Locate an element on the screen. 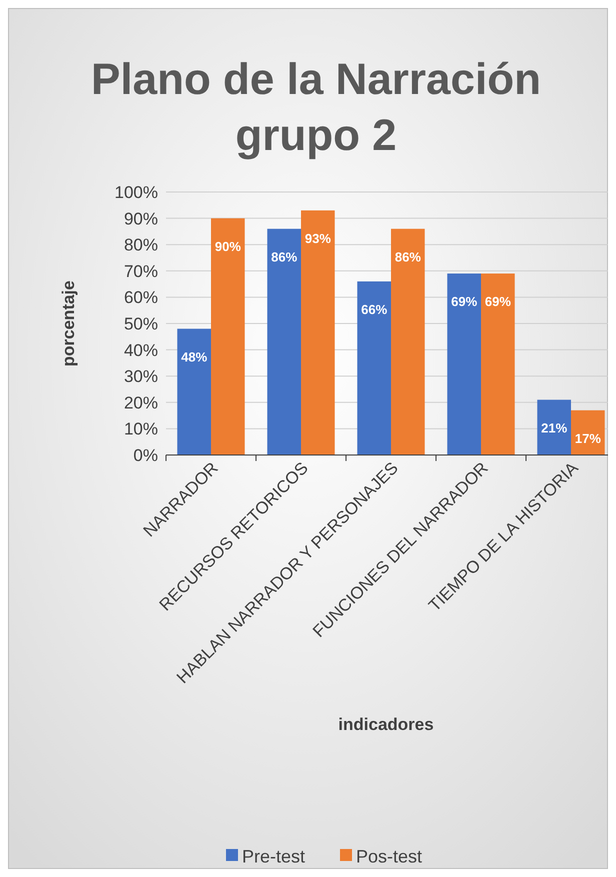  x-axis-title: indicadores is located at coordinates (386, 724).